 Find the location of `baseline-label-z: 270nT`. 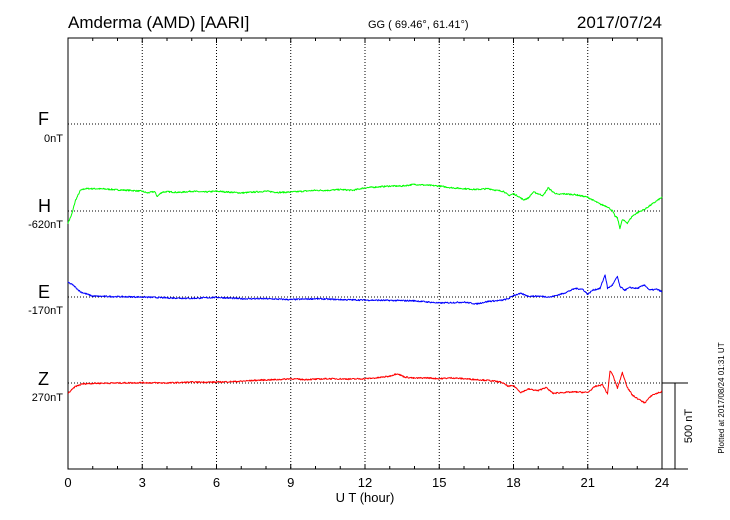

baseline-label-z: 270nT is located at coordinates (47, 398).